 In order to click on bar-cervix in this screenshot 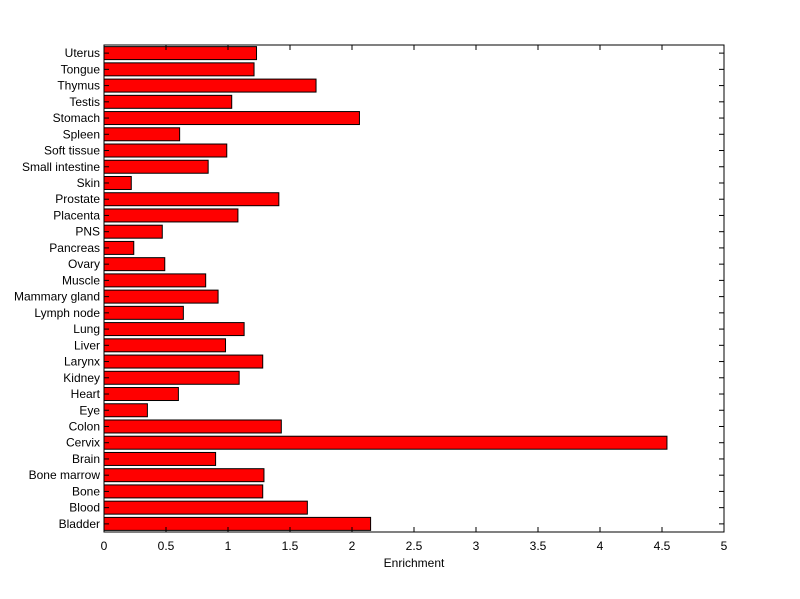, I will do `click(385, 442)`.